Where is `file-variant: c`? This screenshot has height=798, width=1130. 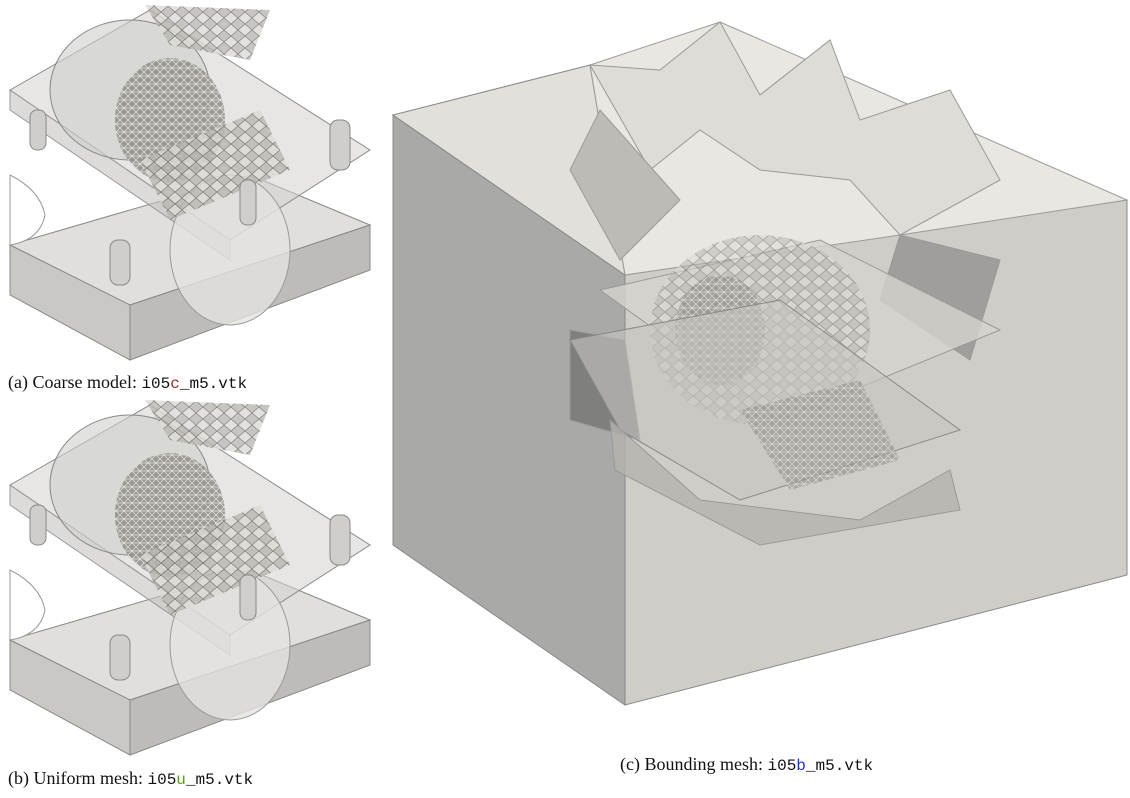
file-variant: c is located at coordinates (175, 384).